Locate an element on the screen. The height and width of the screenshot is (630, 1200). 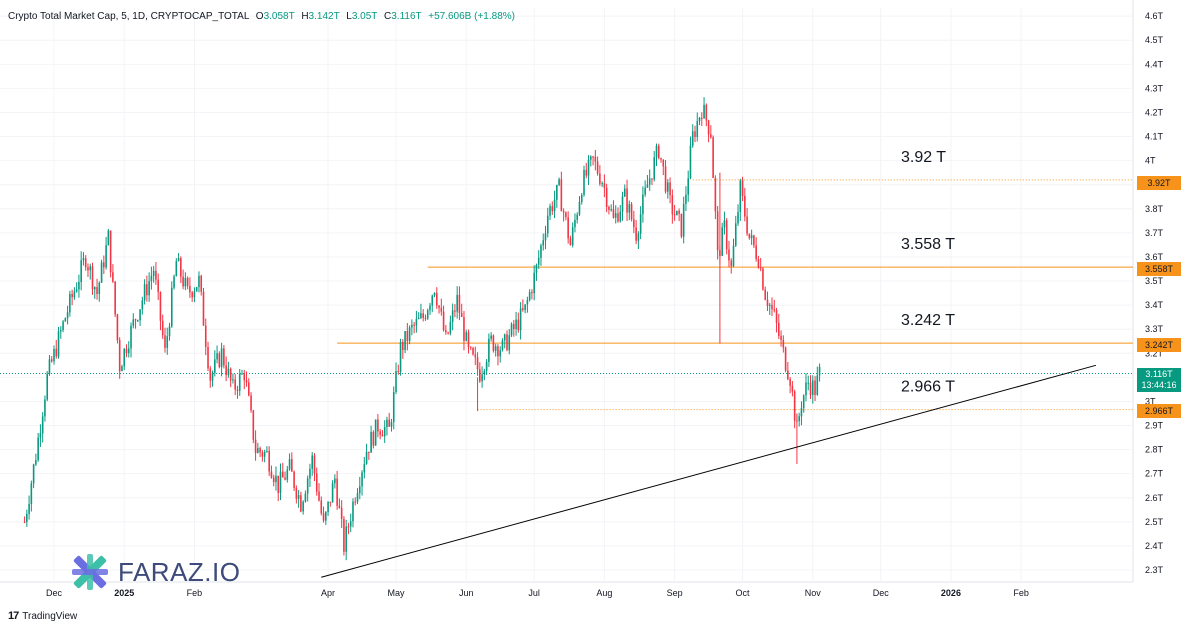
price-tick-label: 2.8T is located at coordinates (1154, 450).